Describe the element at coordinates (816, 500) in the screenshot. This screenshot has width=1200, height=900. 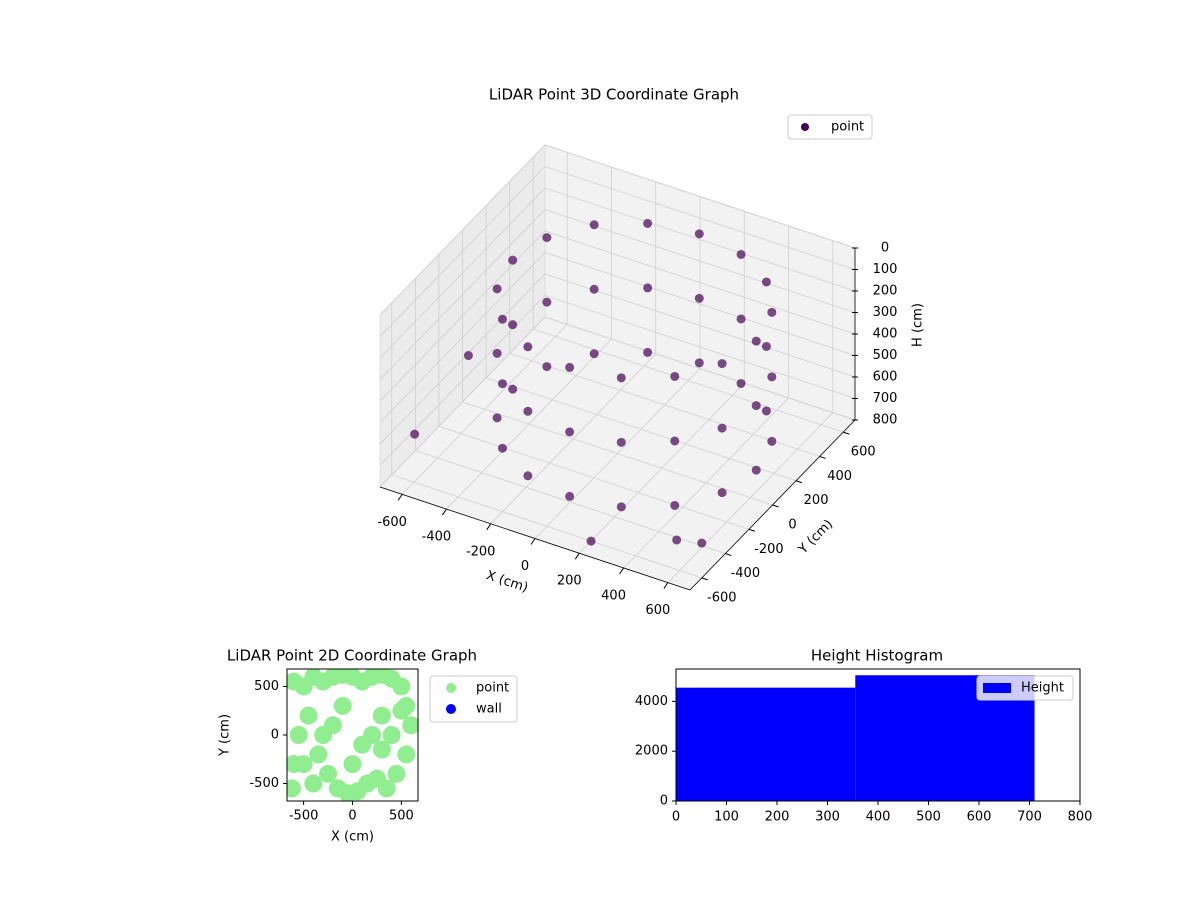
I see `y-tick-label: 200` at that location.